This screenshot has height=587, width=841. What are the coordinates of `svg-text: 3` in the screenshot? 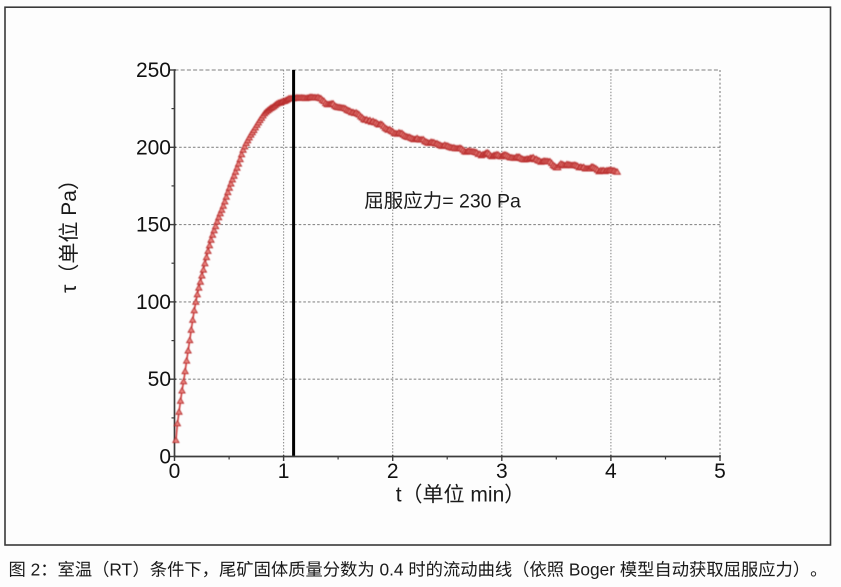 It's located at (502, 471).